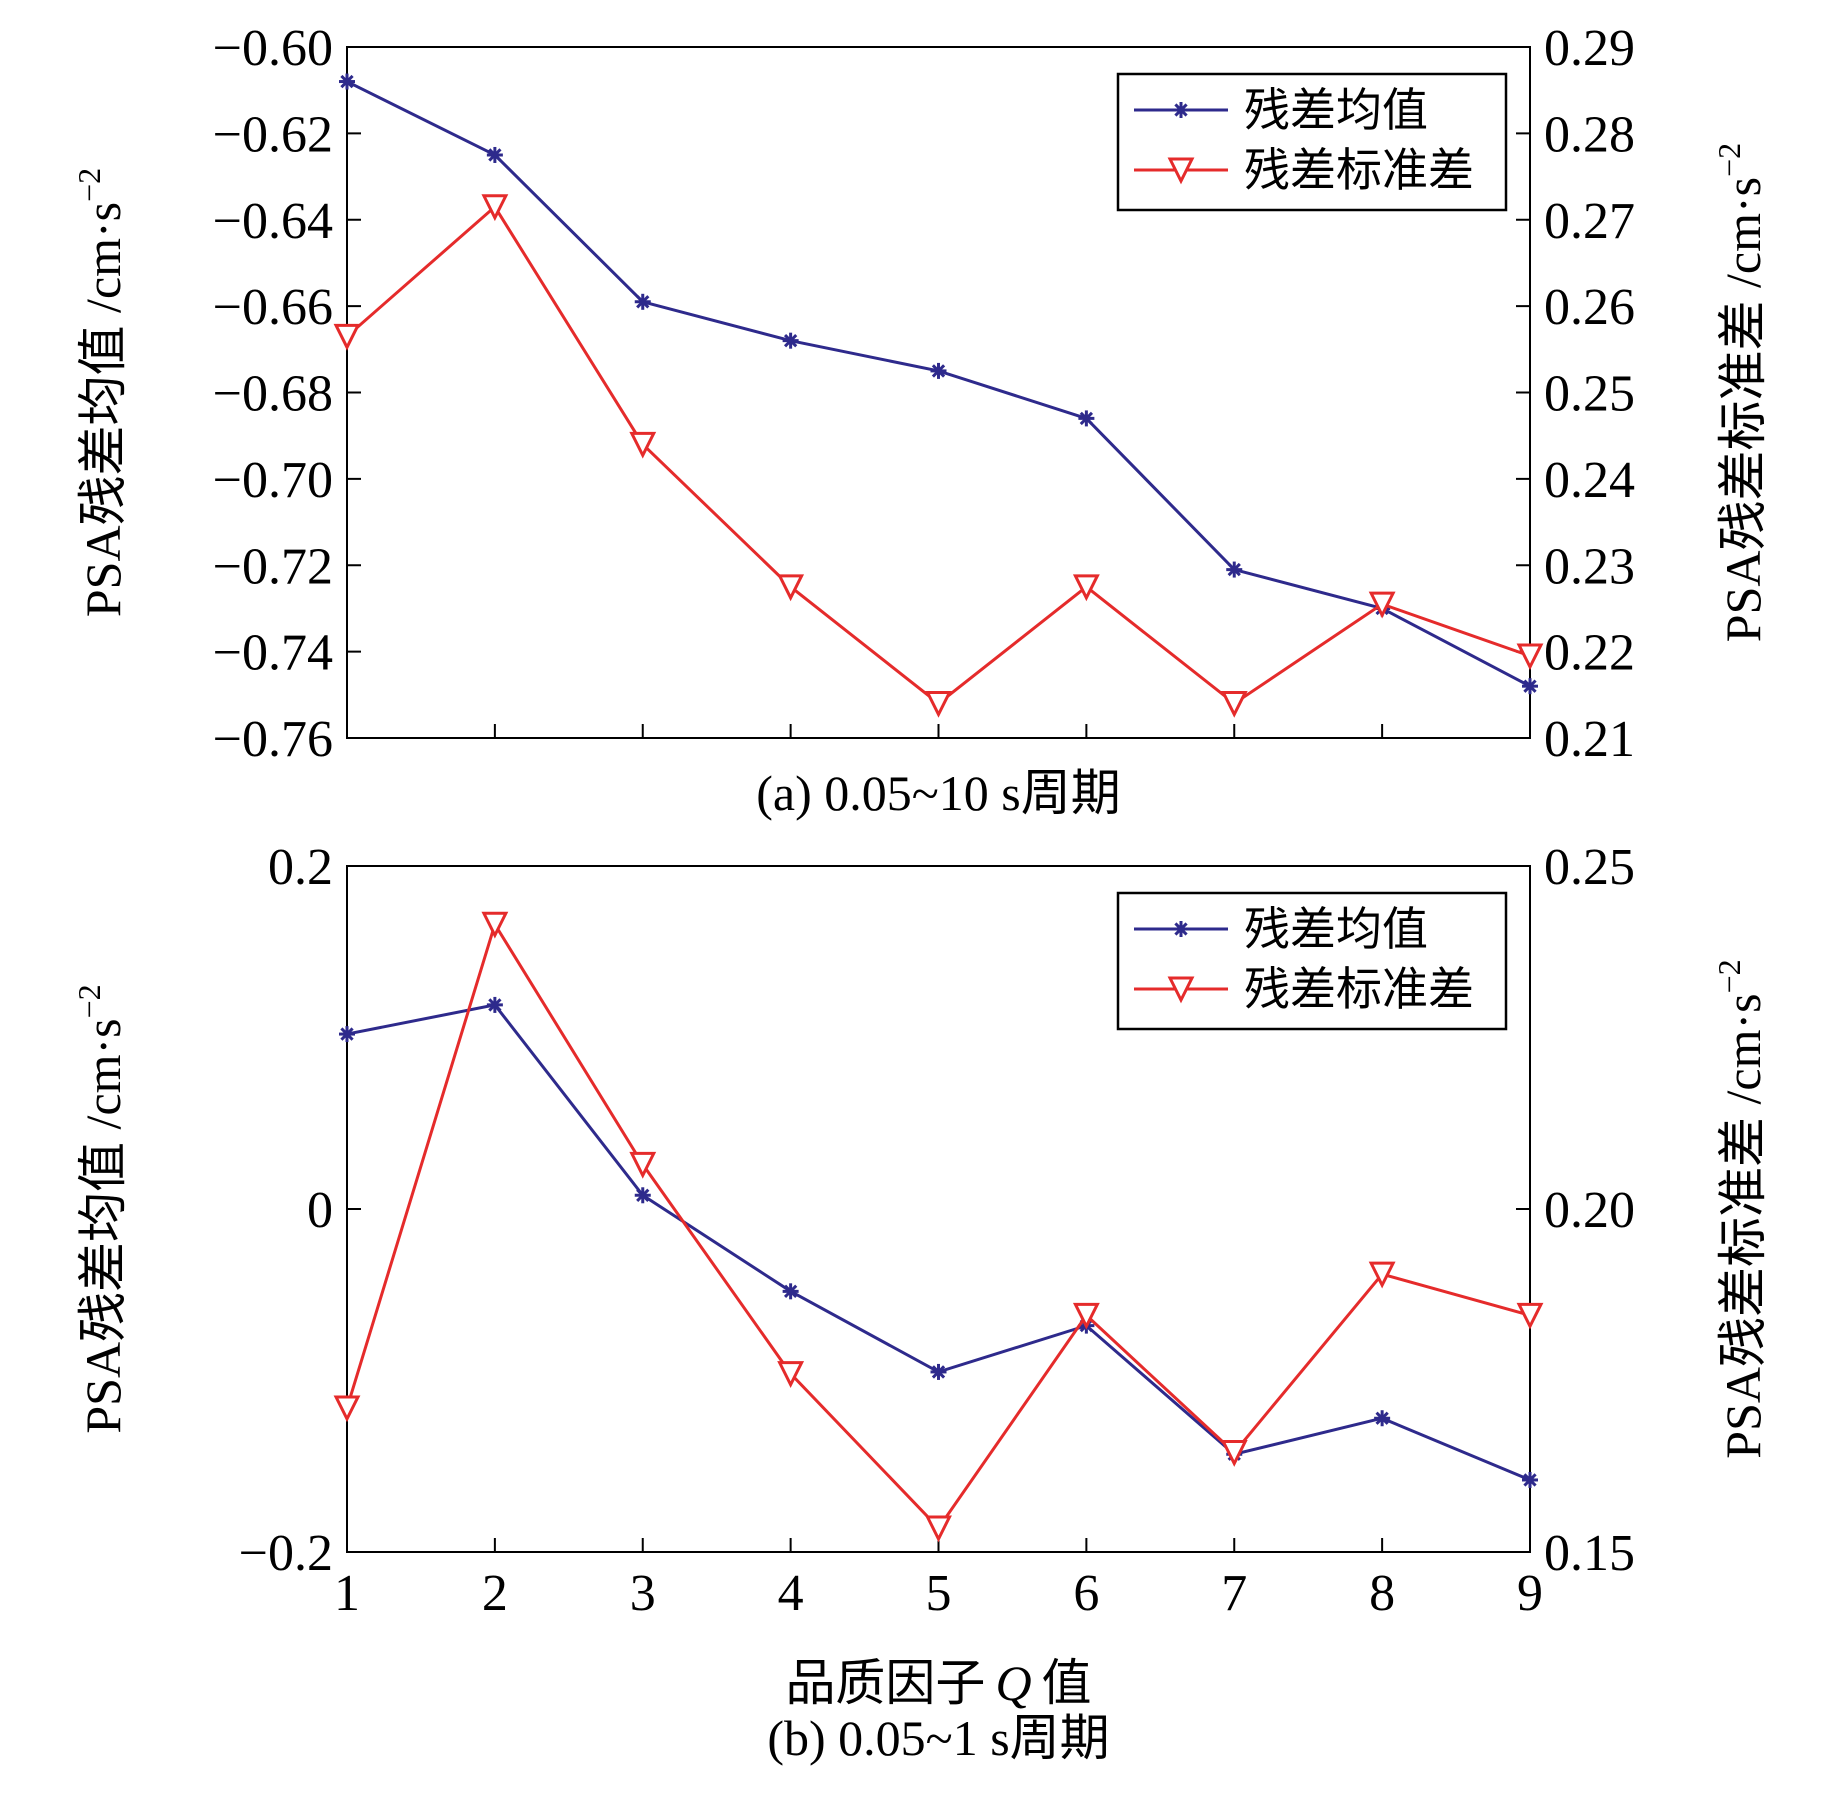 This screenshot has width=1843, height=1795. Describe the element at coordinates (1589, 1553) in the screenshot. I see `y-right-tick-label: 0.15` at that location.